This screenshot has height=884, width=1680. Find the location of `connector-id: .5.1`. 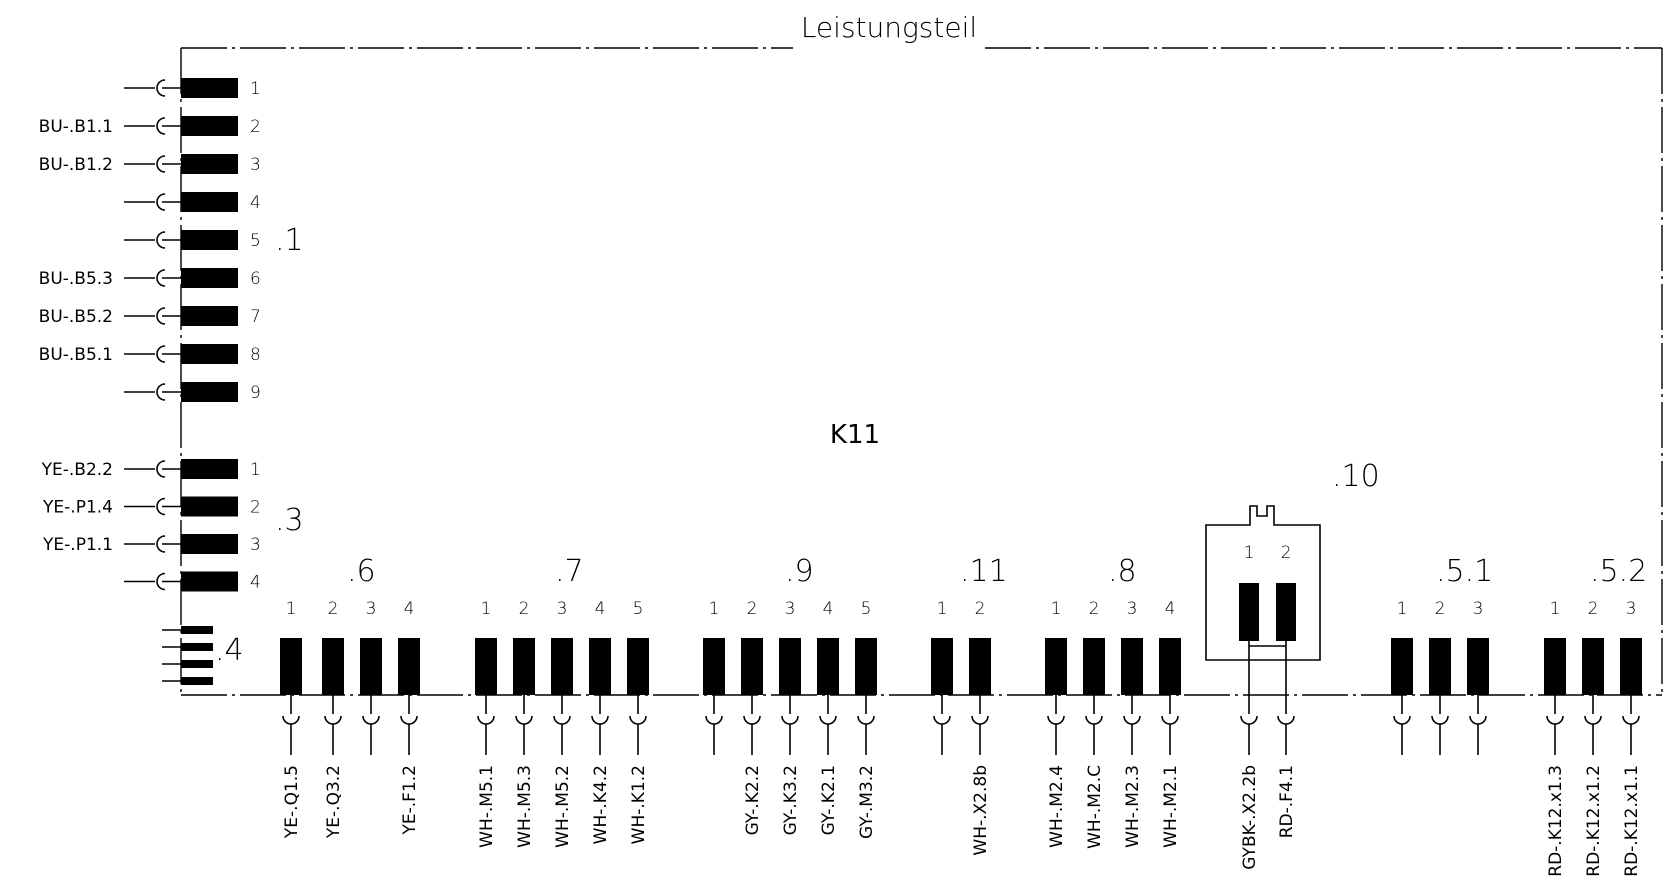

connector-id: .5.1 is located at coordinates (1464, 571).